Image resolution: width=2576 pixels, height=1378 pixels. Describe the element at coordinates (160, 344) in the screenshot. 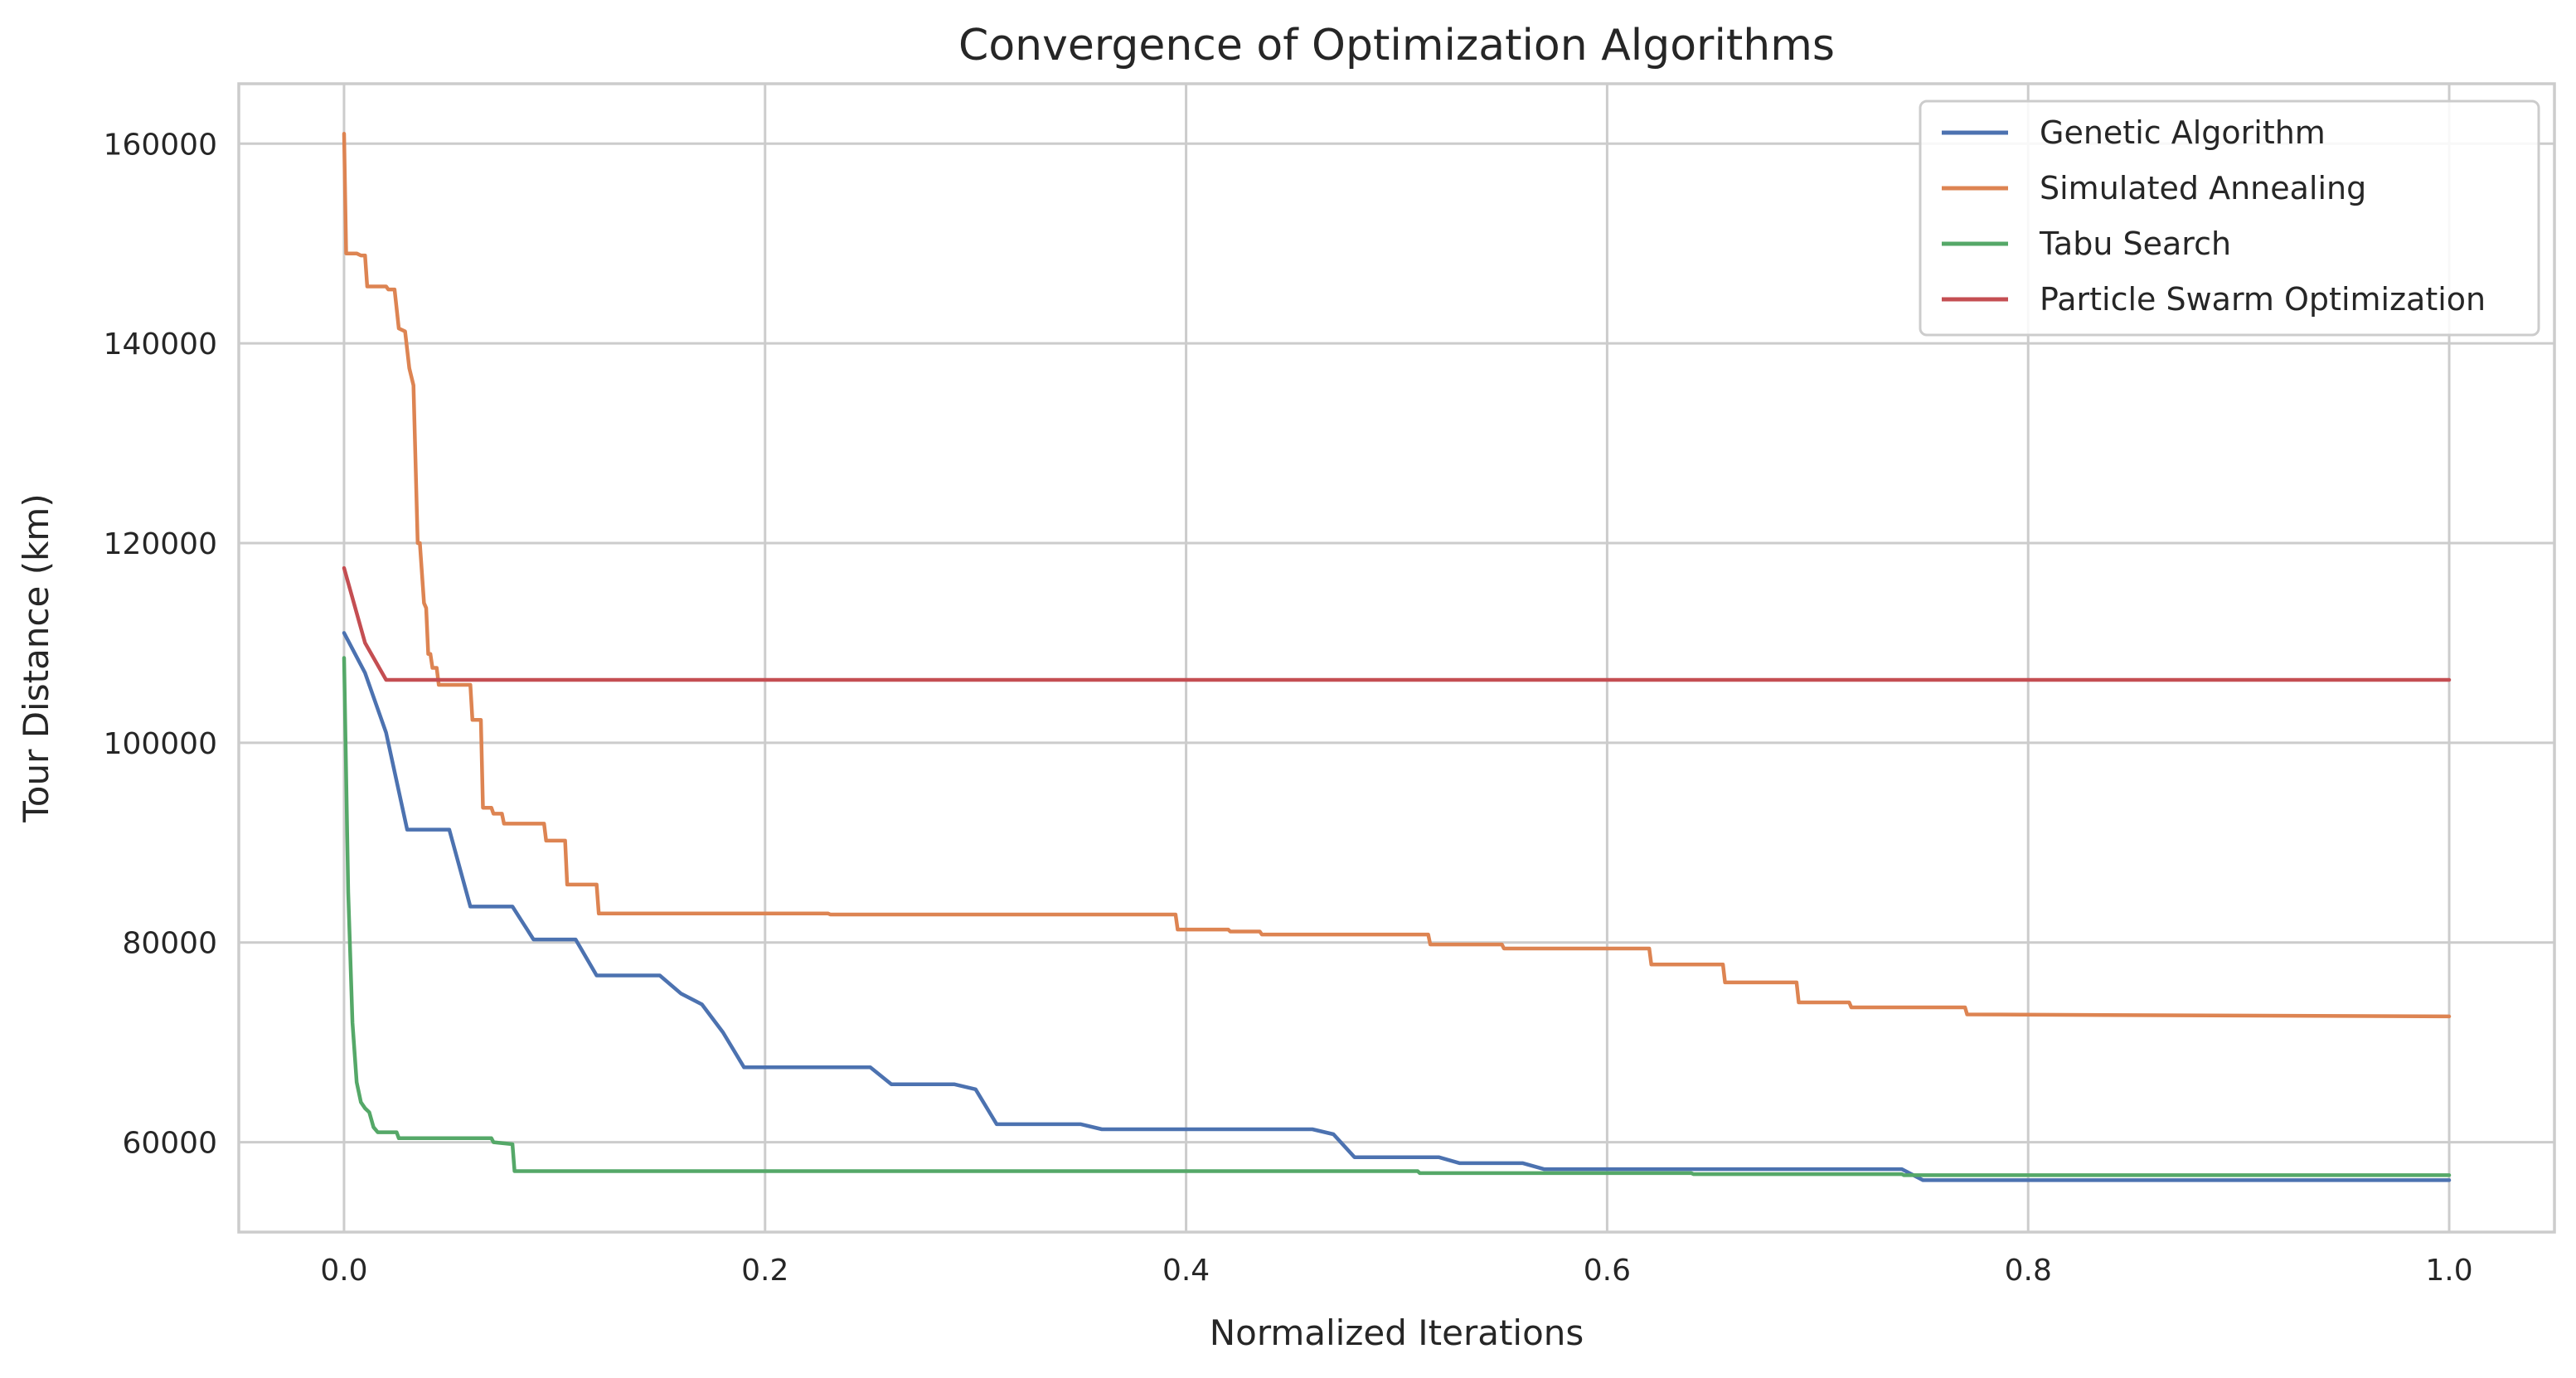

I see `y-tick-label: 140000` at that location.